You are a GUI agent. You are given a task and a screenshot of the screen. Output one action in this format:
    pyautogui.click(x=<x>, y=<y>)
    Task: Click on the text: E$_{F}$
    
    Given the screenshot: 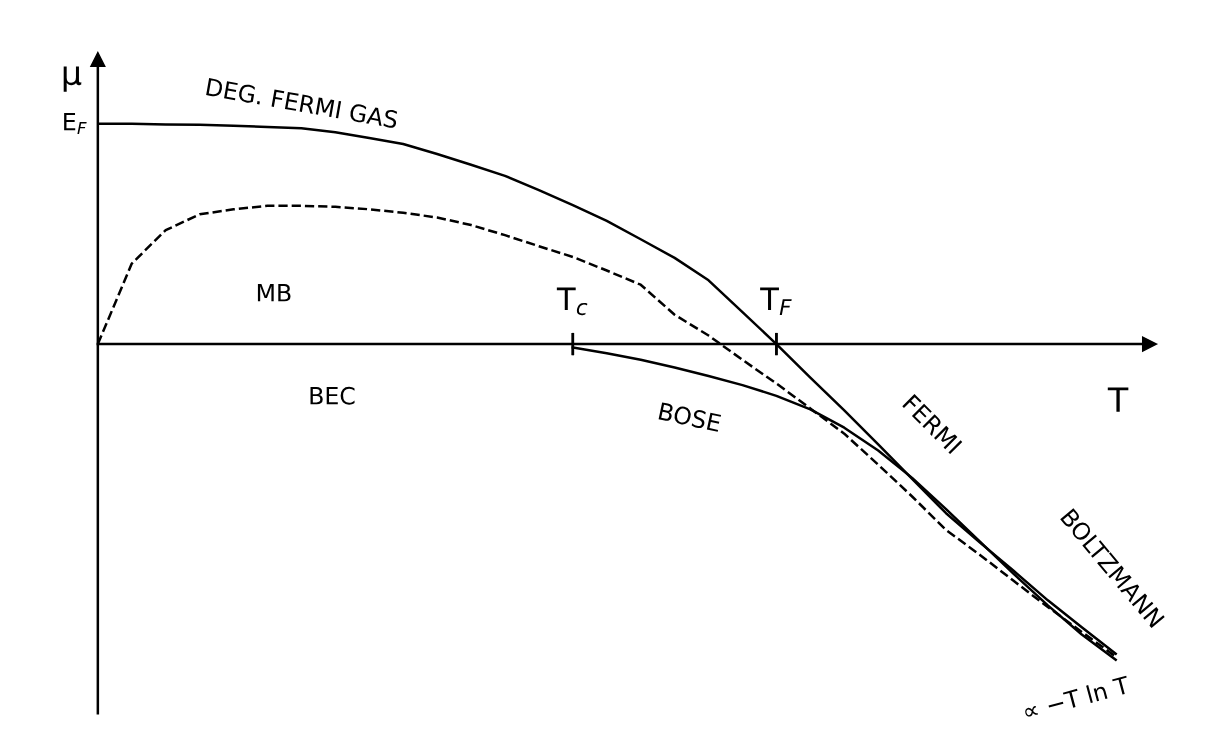 What is the action you would take?
    pyautogui.click(x=75, y=124)
    